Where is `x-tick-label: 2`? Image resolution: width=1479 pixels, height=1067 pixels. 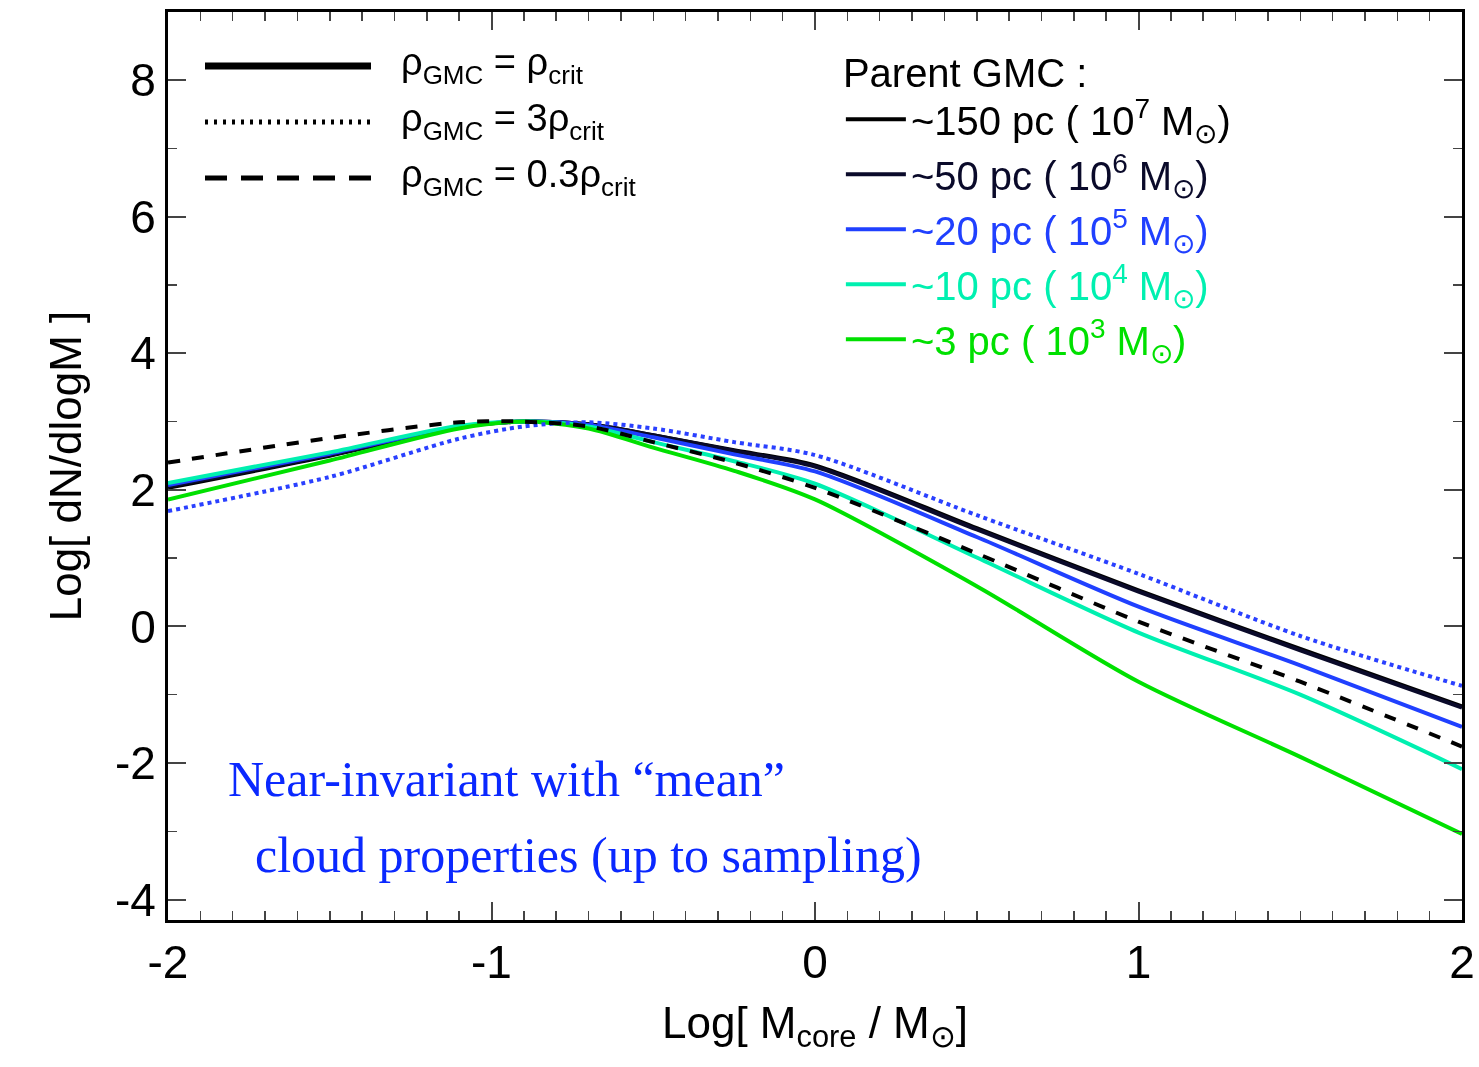
x-tick-label: 2 is located at coordinates (1462, 962).